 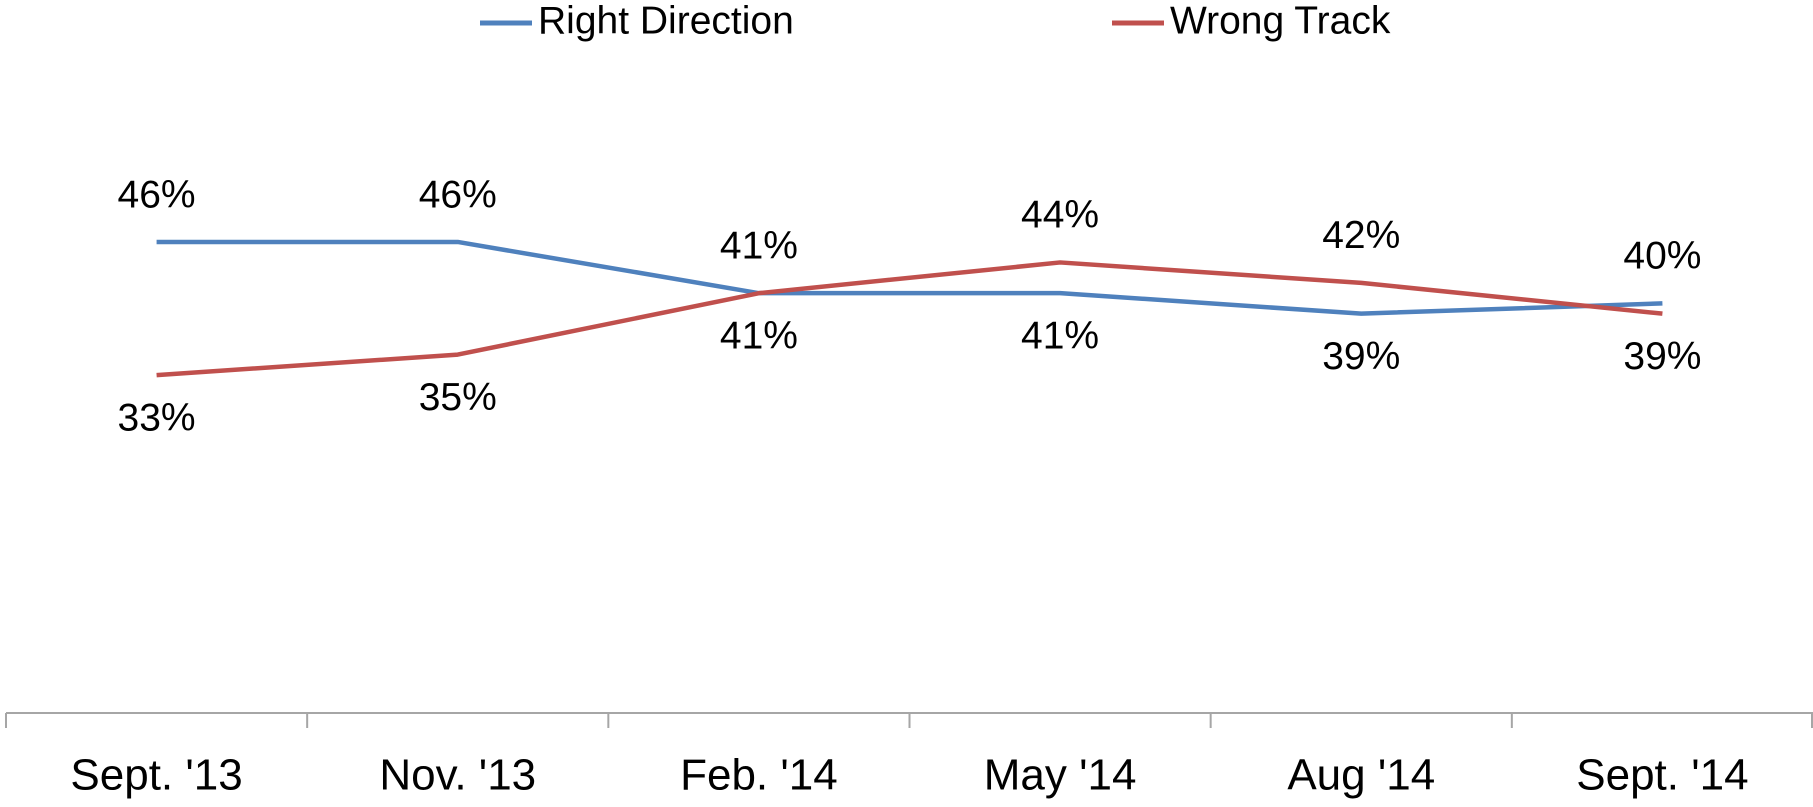 What do you see at coordinates (156, 775) in the screenshot?
I see `x-tick-label: Sept. '13` at bounding box center [156, 775].